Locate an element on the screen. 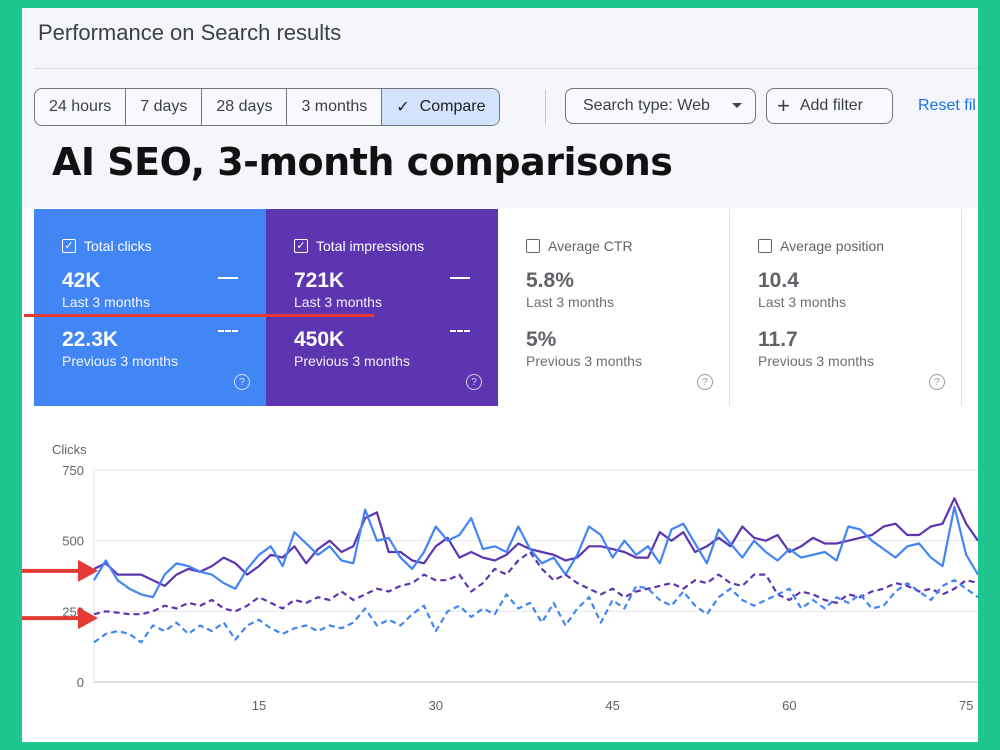 This screenshot has width=1000, height=750. plus-icon: + is located at coordinates (783, 105).